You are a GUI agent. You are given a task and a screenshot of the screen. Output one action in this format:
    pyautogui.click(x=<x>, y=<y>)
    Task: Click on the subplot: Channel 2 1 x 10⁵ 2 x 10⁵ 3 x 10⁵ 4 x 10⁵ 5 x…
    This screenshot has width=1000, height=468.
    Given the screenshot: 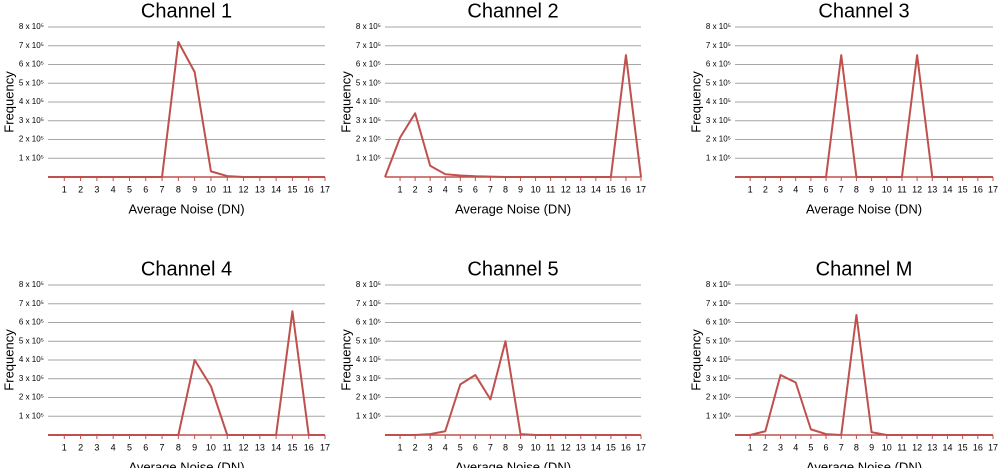 What is the action you would take?
    pyautogui.click(x=492, y=108)
    